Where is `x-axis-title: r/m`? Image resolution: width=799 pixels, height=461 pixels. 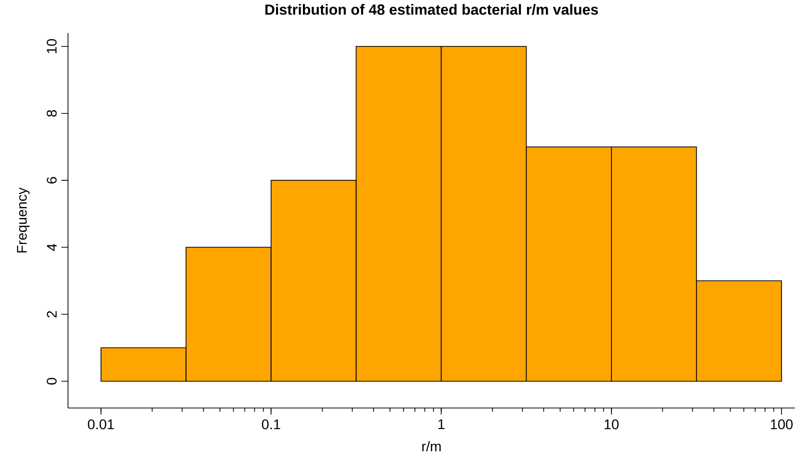
x-axis-title: r/m is located at coordinates (431, 446).